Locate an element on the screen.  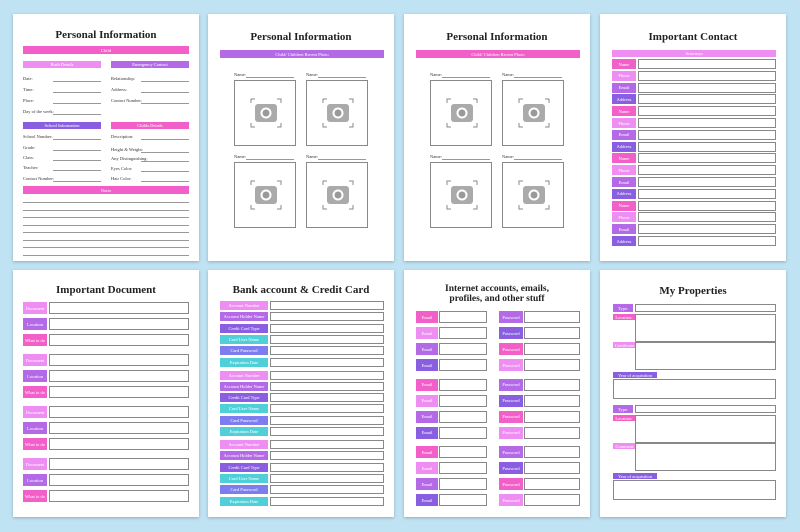
row-label: Location is located at coordinates (35, 324).